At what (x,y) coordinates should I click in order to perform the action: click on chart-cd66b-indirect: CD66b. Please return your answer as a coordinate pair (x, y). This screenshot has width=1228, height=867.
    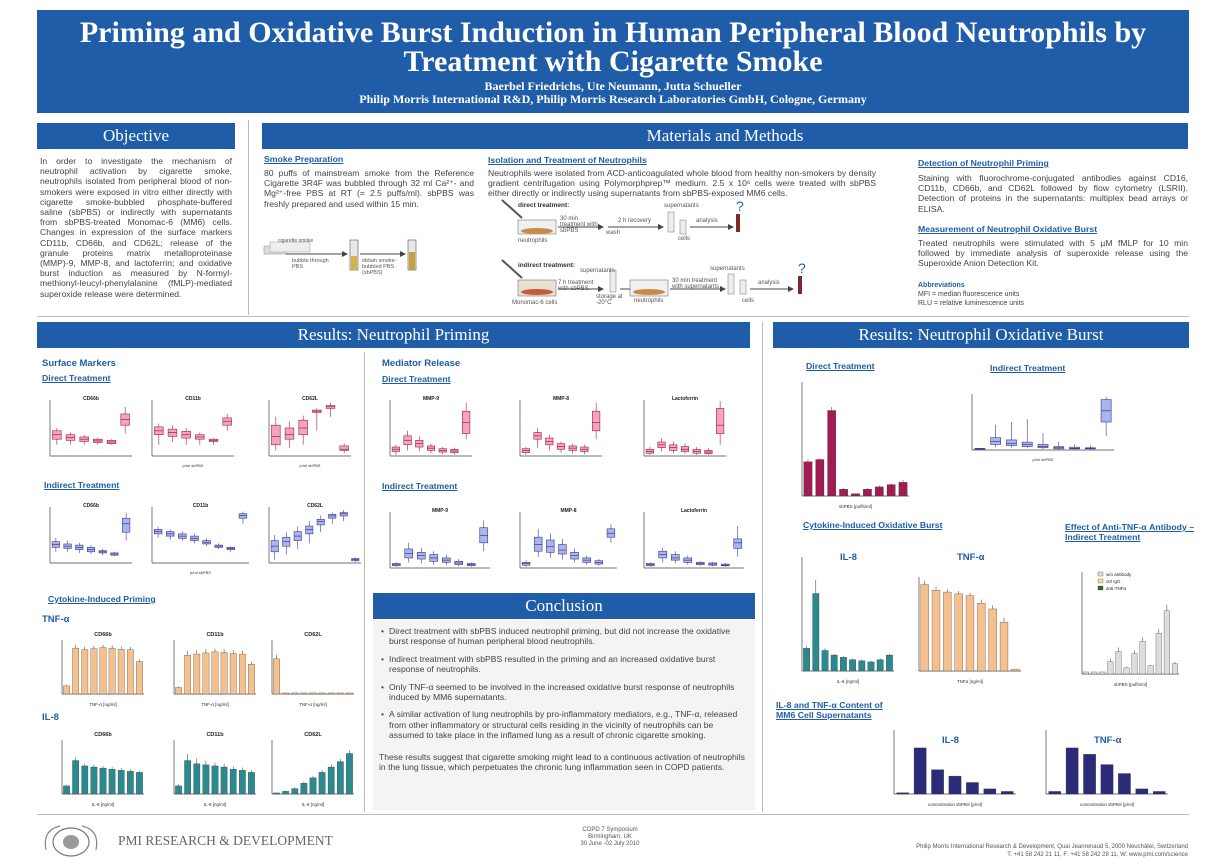
    Looking at the image, I should click on (86, 536).